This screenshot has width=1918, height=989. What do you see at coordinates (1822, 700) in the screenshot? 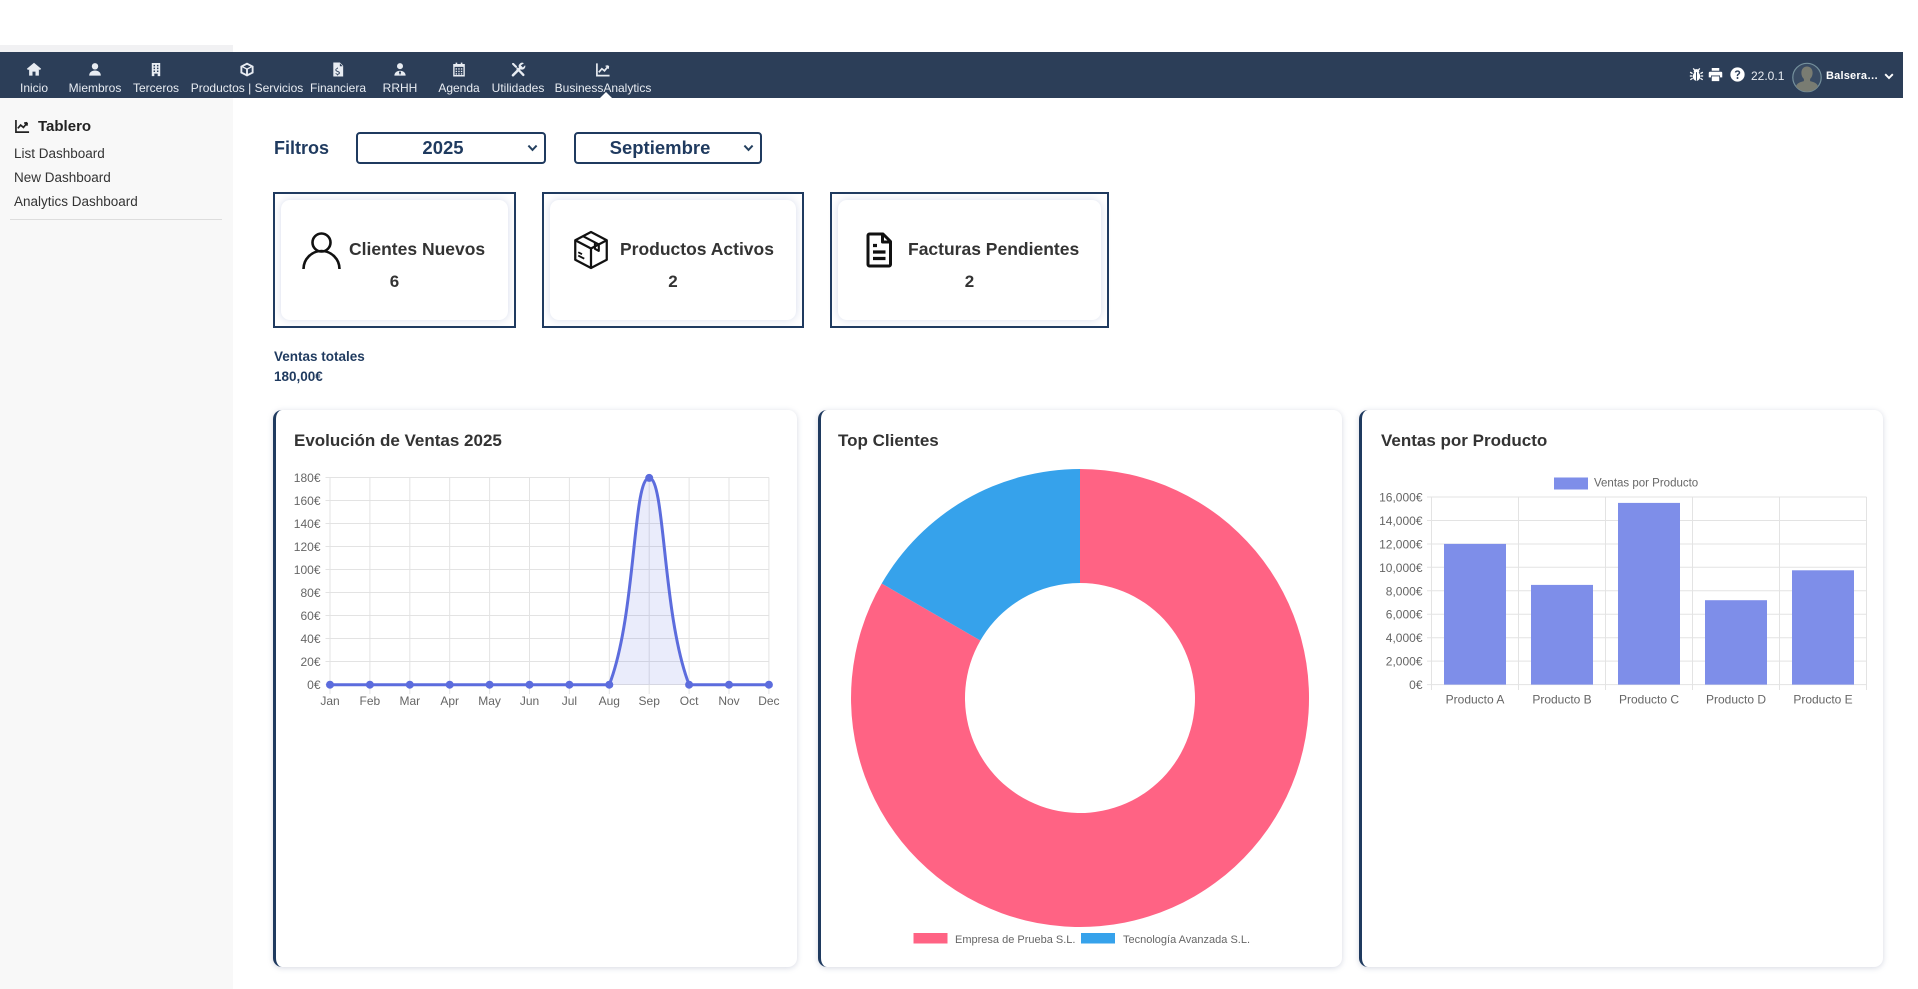
I see `svg-text: Producto E` at bounding box center [1822, 700].